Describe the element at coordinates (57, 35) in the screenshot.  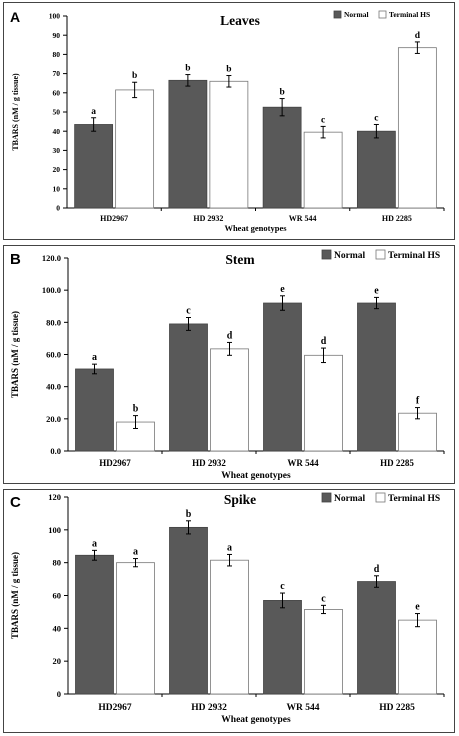
I see `y-tick-label: 90` at that location.